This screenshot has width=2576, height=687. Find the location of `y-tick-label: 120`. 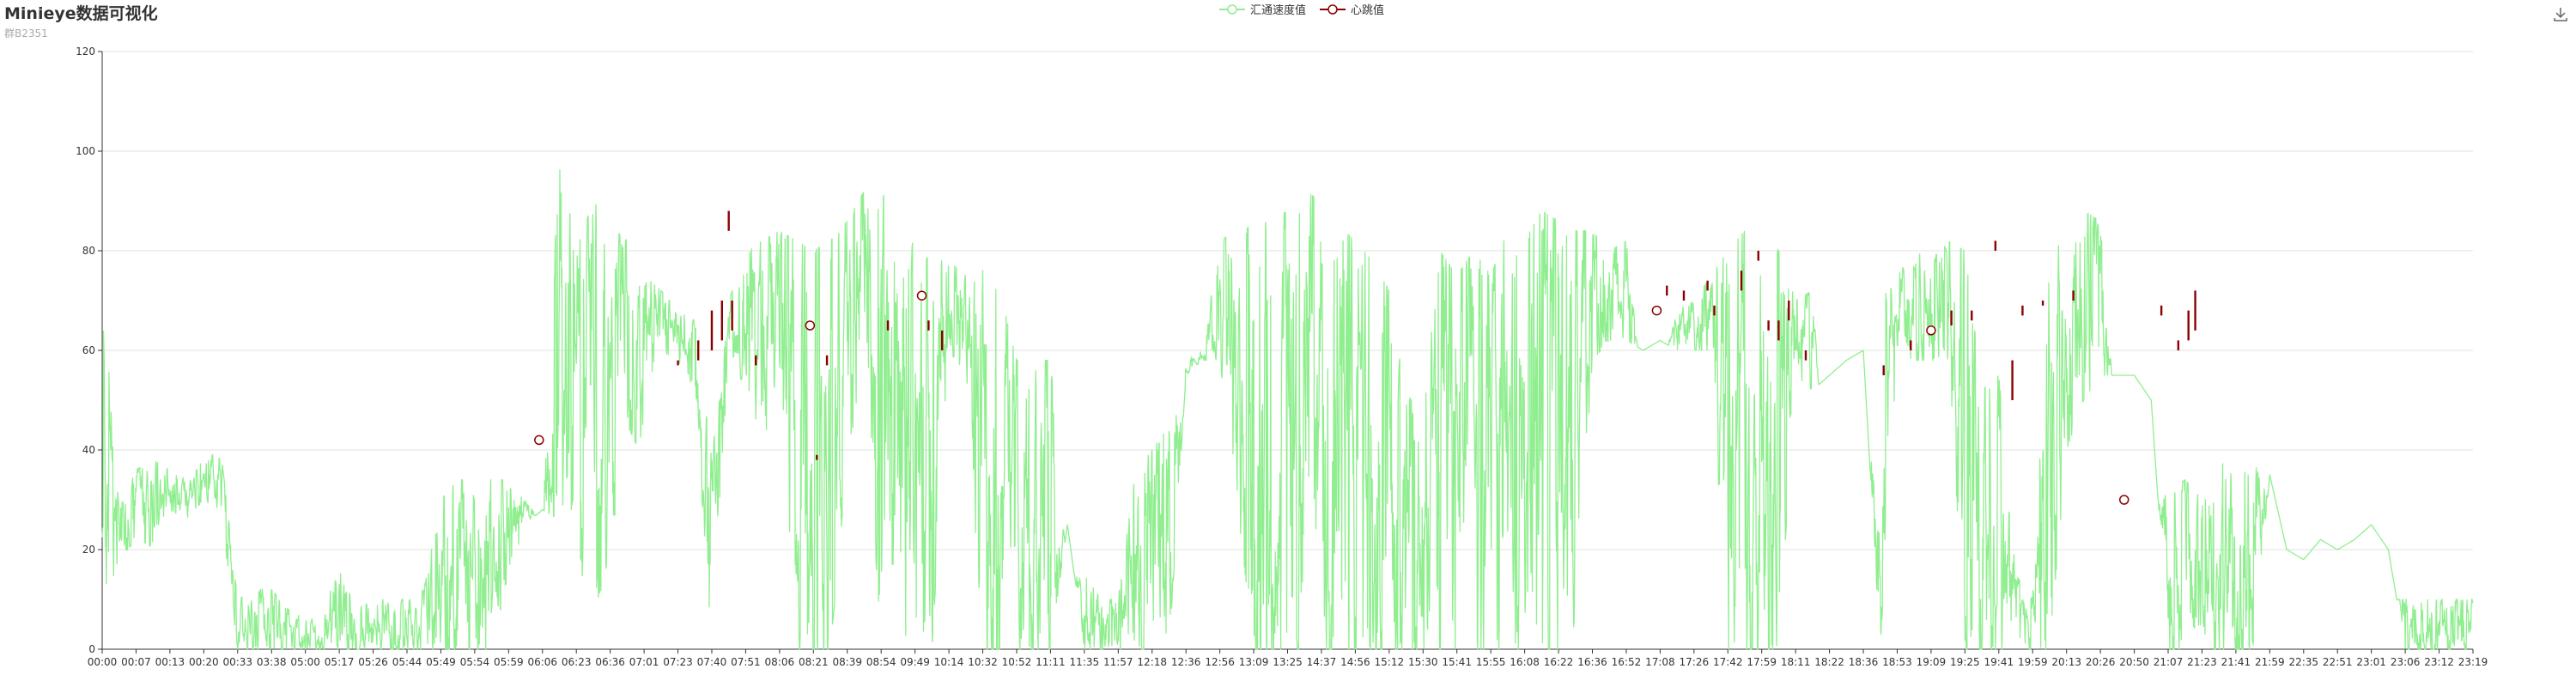

y-tick-label: 120 is located at coordinates (85, 52).